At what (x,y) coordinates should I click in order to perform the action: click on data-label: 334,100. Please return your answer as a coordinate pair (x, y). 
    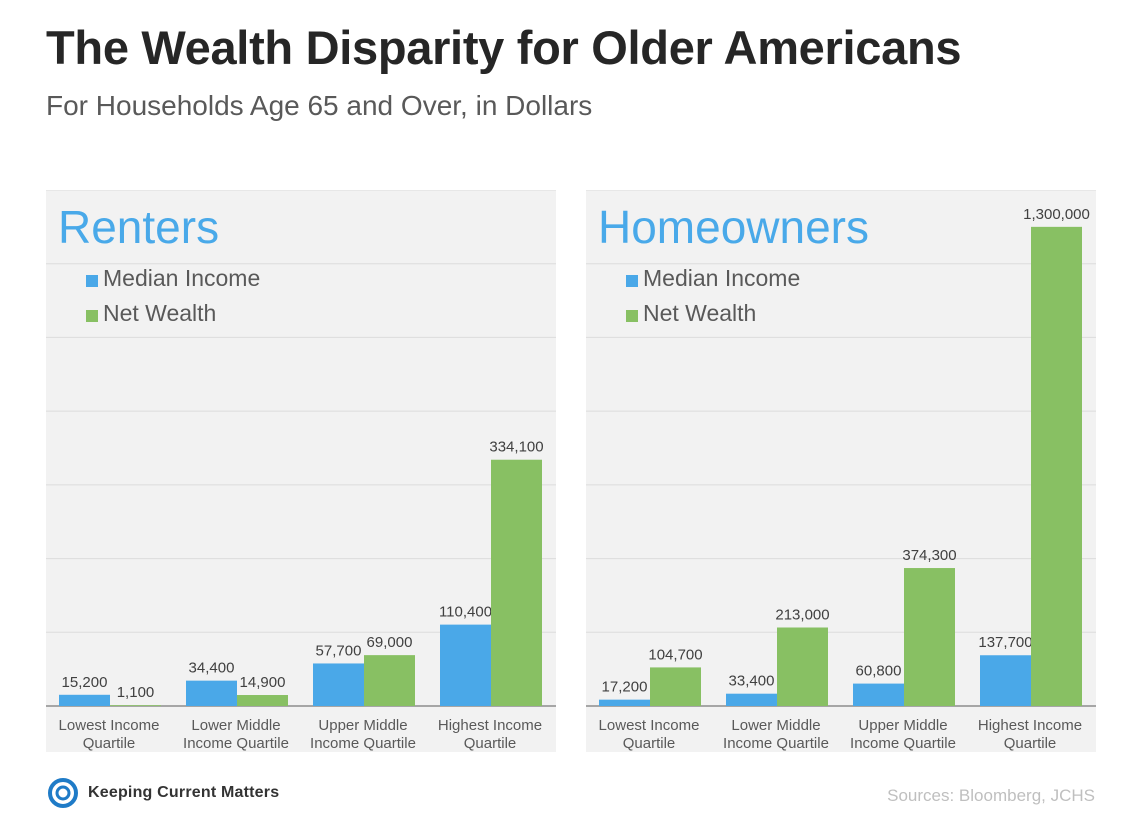
    Looking at the image, I should click on (516, 447).